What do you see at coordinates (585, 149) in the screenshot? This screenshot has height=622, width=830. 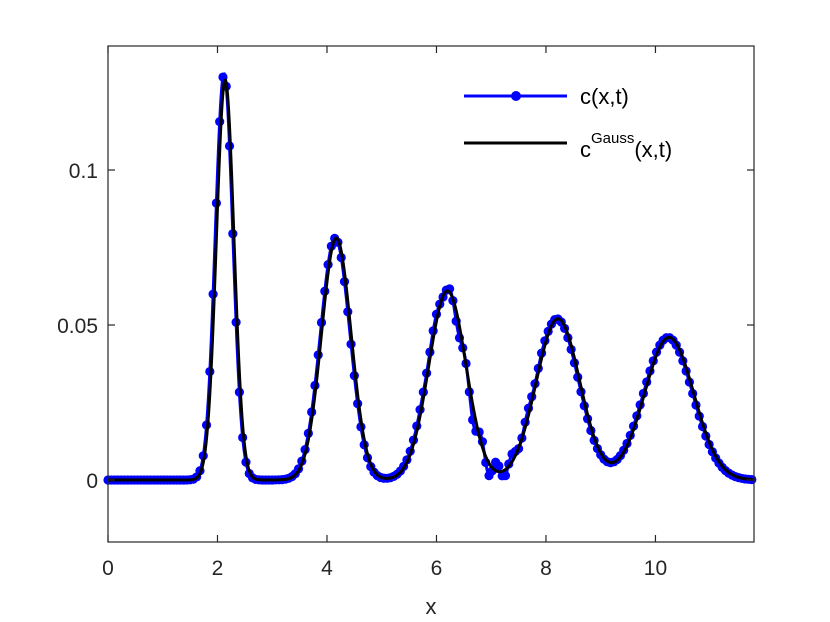 I see `legend-gauss-base: c` at bounding box center [585, 149].